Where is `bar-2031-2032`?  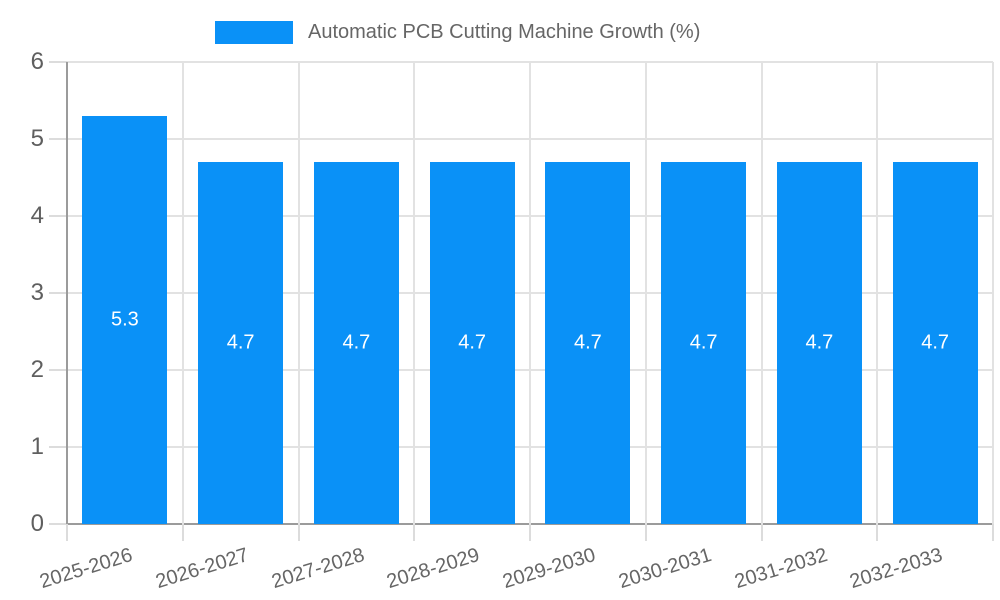 bar-2031-2032 is located at coordinates (819, 343).